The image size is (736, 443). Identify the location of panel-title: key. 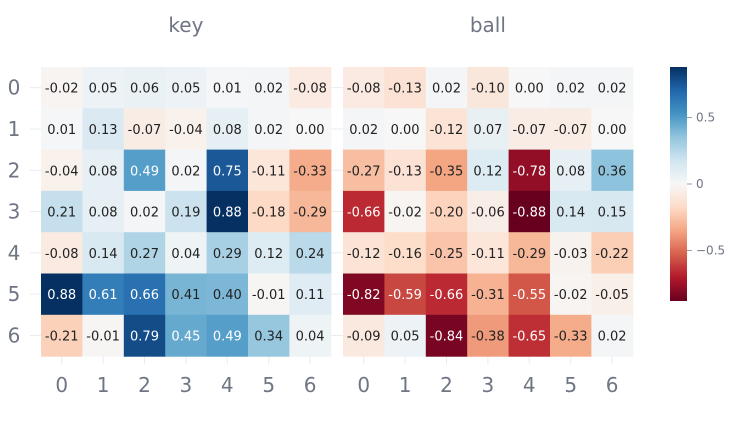
(185, 25).